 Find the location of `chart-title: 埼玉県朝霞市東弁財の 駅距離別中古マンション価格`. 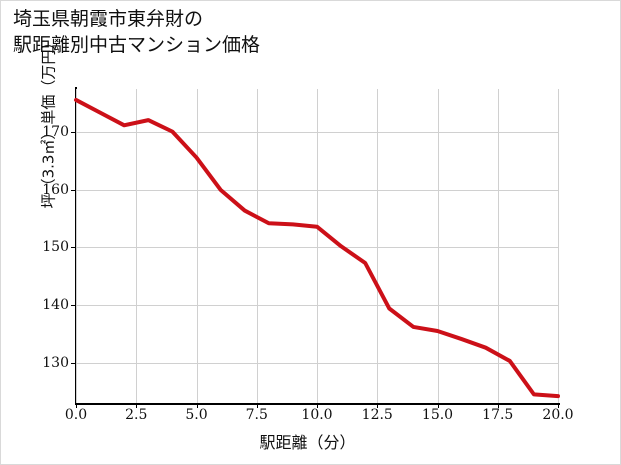

chart-title: 埼玉県朝霞市東弁財の 駅距離別中古マンション価格 is located at coordinates (137, 32).